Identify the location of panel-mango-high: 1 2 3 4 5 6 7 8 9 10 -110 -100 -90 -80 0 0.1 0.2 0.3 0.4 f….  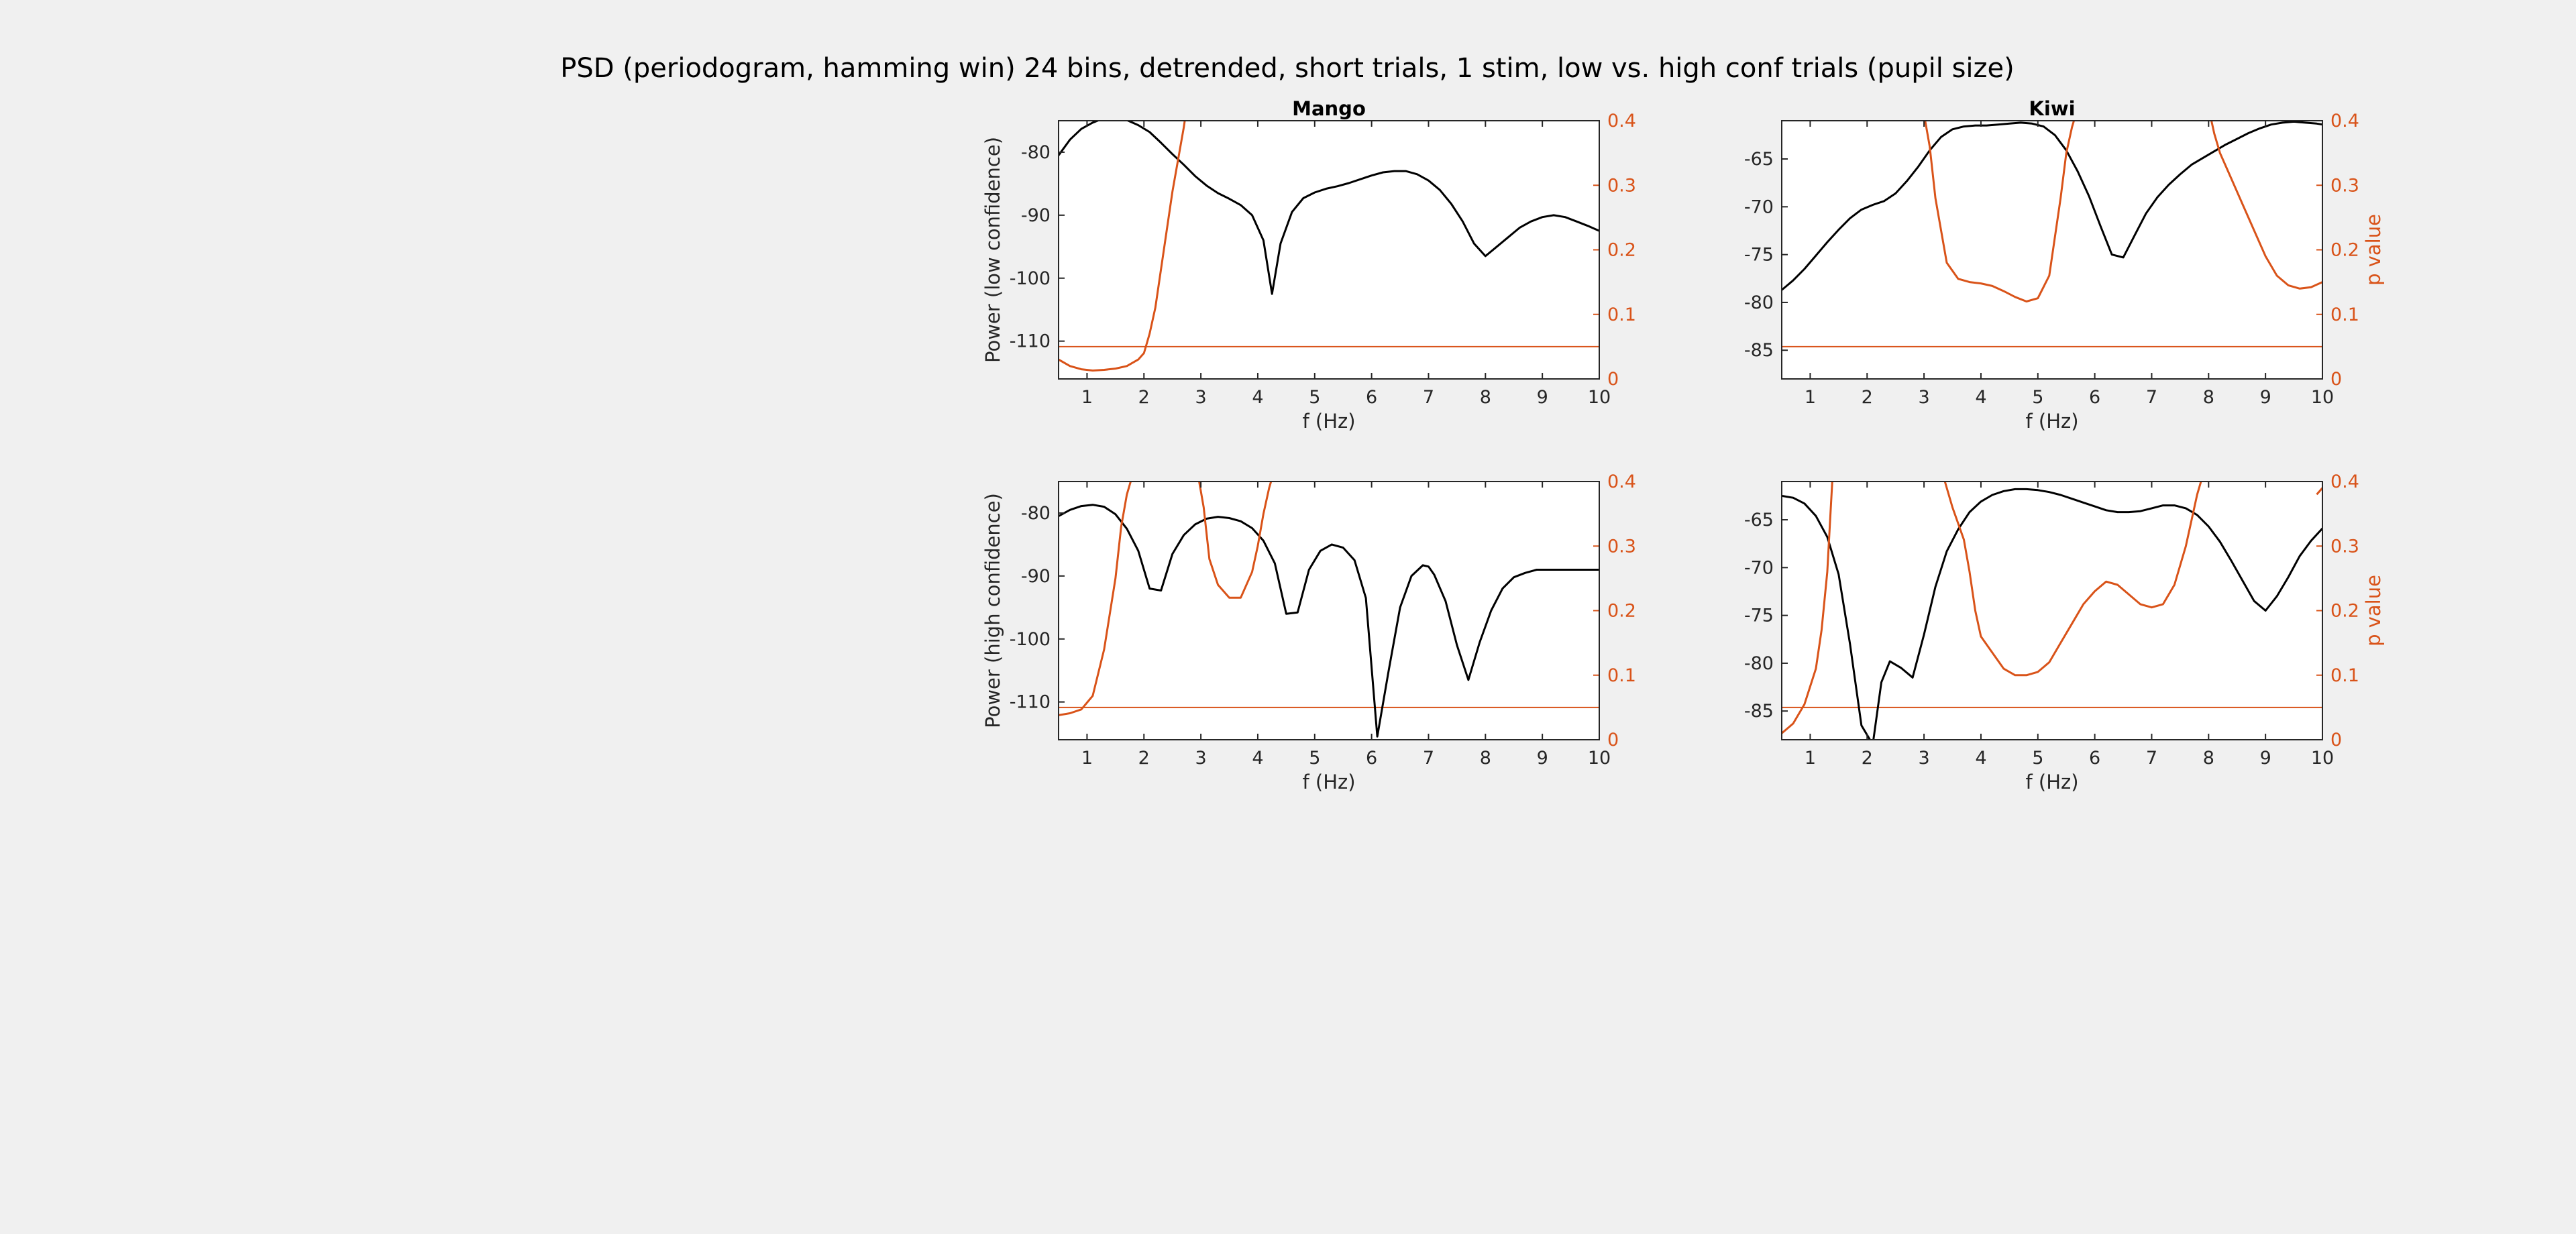
(1308, 632).